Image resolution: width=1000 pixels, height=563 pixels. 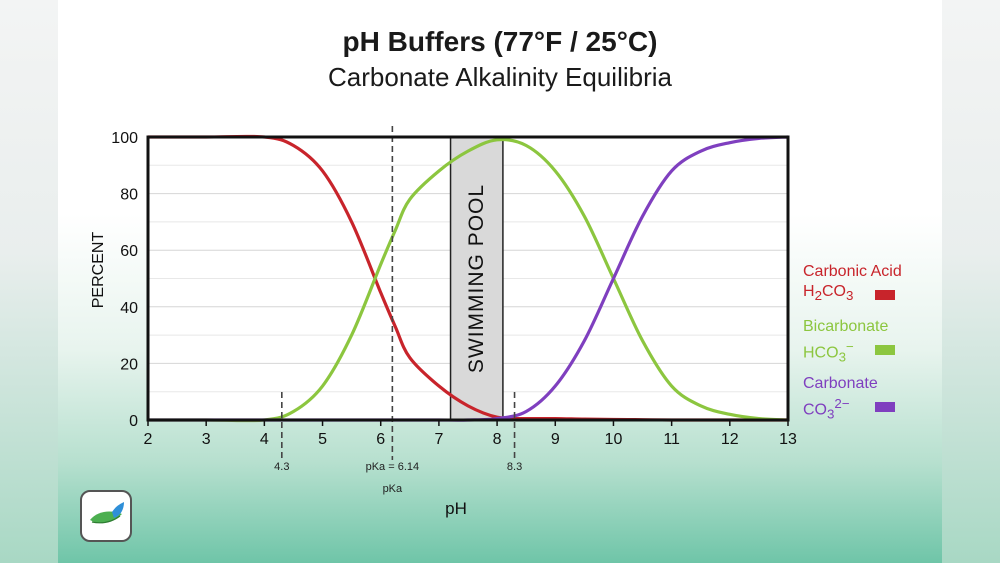 I want to click on x-tick-label: 5, so click(x=322, y=439).